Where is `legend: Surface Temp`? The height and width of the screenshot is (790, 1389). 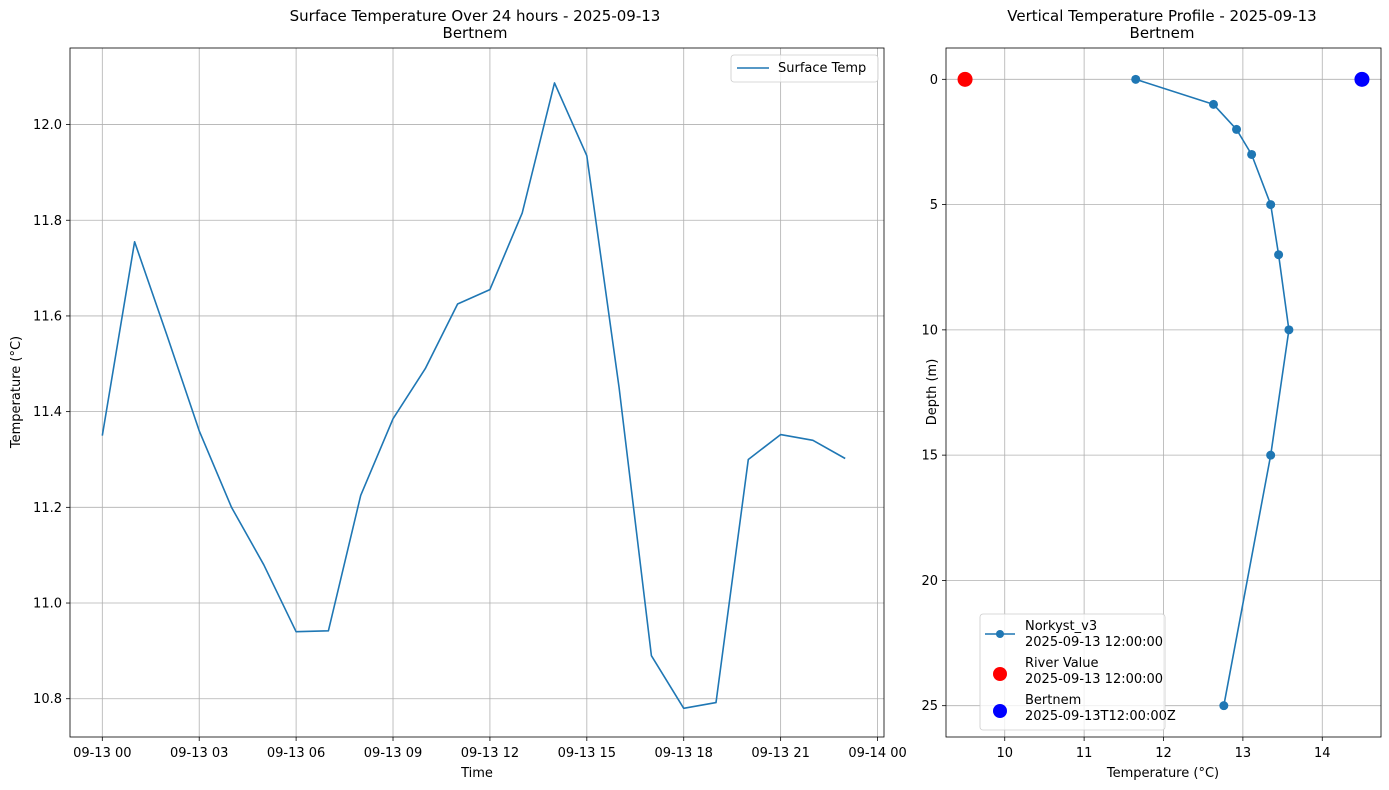
legend: Surface Temp is located at coordinates (804, 68).